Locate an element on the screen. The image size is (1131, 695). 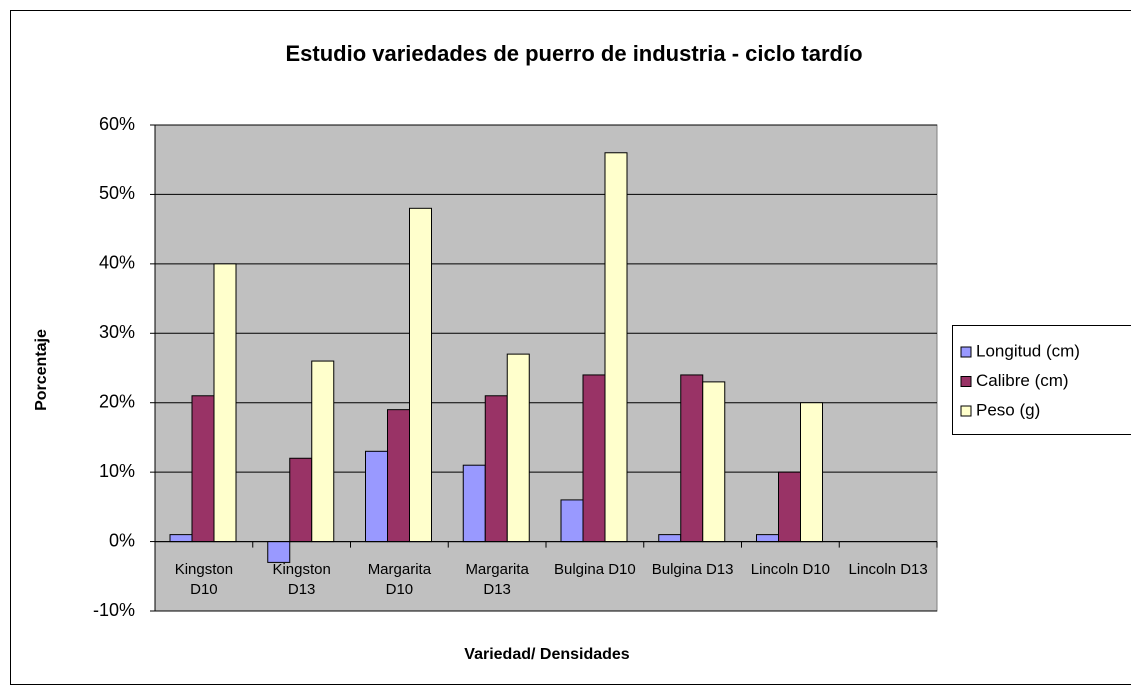
y-axis-label: Porcentaje is located at coordinates (41, 370).